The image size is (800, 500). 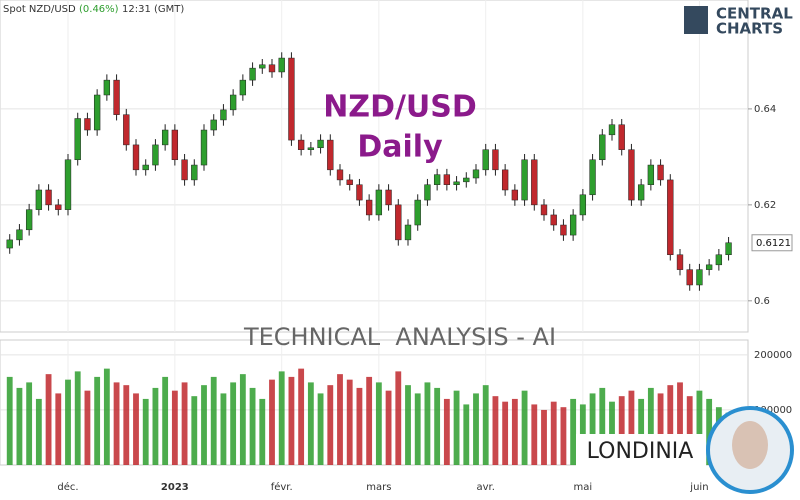 I want to click on chart-title: NZD/USD, so click(x=400, y=107).